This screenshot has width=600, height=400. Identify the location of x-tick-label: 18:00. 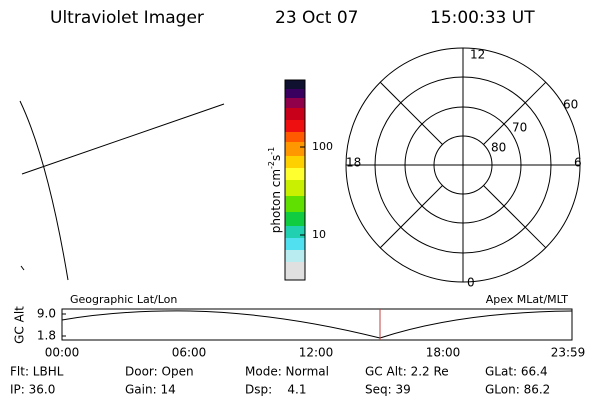
(443, 353).